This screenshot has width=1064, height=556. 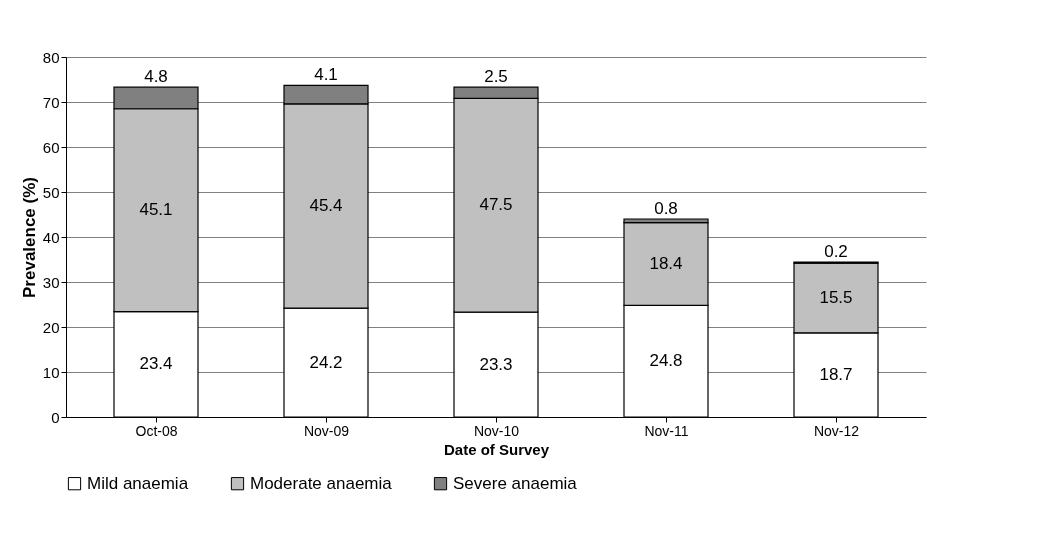 I want to click on y-axis-title: Prevalence (%), so click(x=29, y=237).